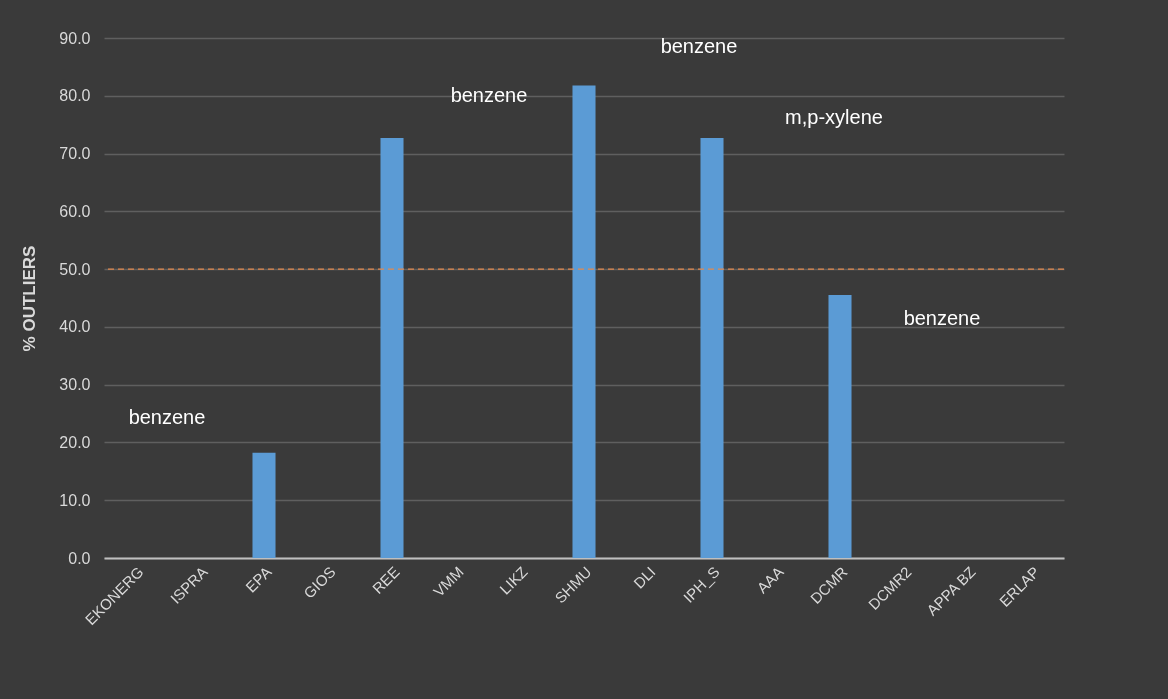  Describe the element at coordinates (834, 117) in the screenshot. I see `annotation: m,p-xylene` at that location.